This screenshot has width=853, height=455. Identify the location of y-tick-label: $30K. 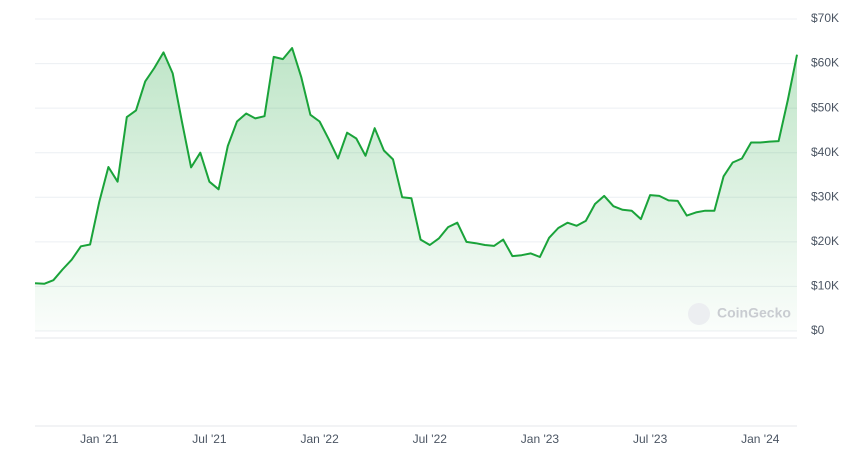
(825, 196).